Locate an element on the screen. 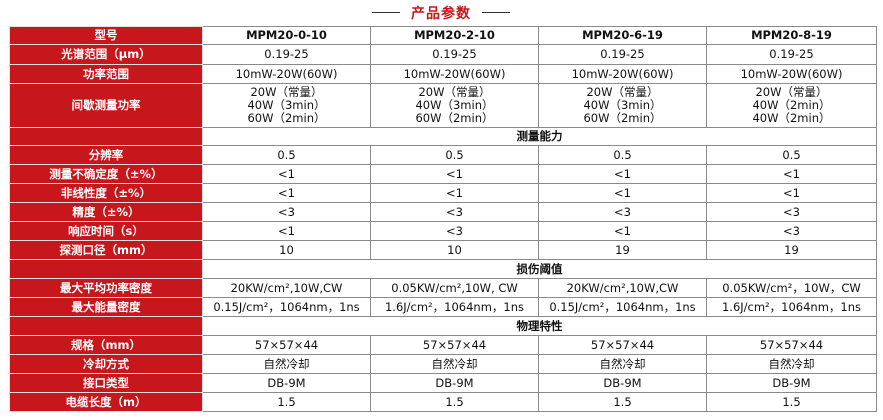 This screenshot has height=420, width=883. page-title: 产品参数 is located at coordinates (441, 14).